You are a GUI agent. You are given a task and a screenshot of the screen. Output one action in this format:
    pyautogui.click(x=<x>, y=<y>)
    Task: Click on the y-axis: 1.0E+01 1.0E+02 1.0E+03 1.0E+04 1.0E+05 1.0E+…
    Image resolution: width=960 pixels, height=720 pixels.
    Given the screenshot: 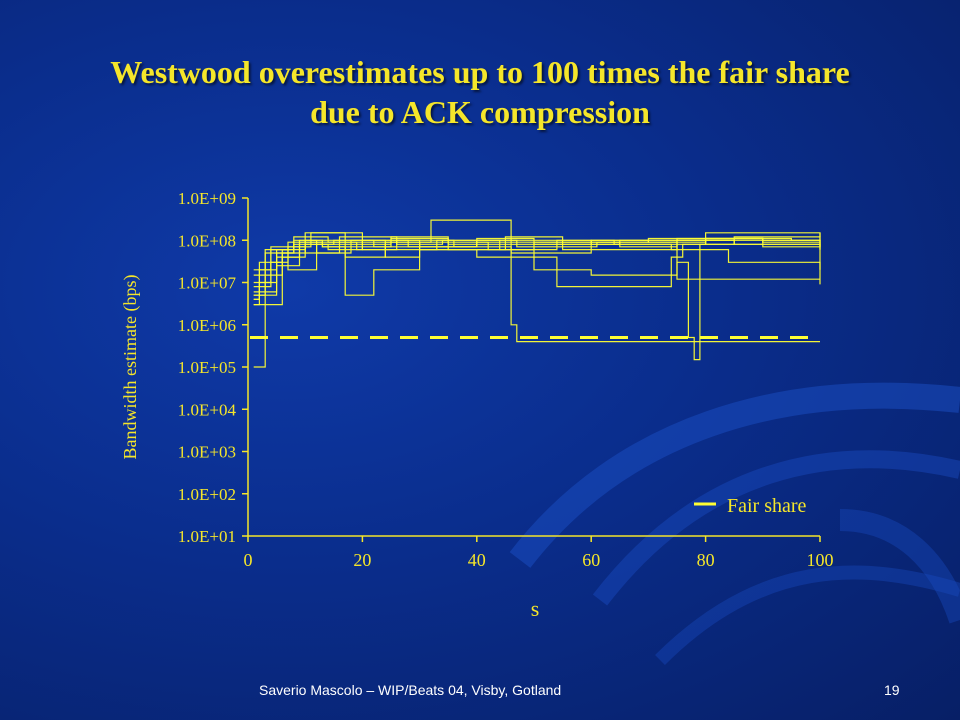 What is the action you would take?
    pyautogui.click(x=213, y=367)
    